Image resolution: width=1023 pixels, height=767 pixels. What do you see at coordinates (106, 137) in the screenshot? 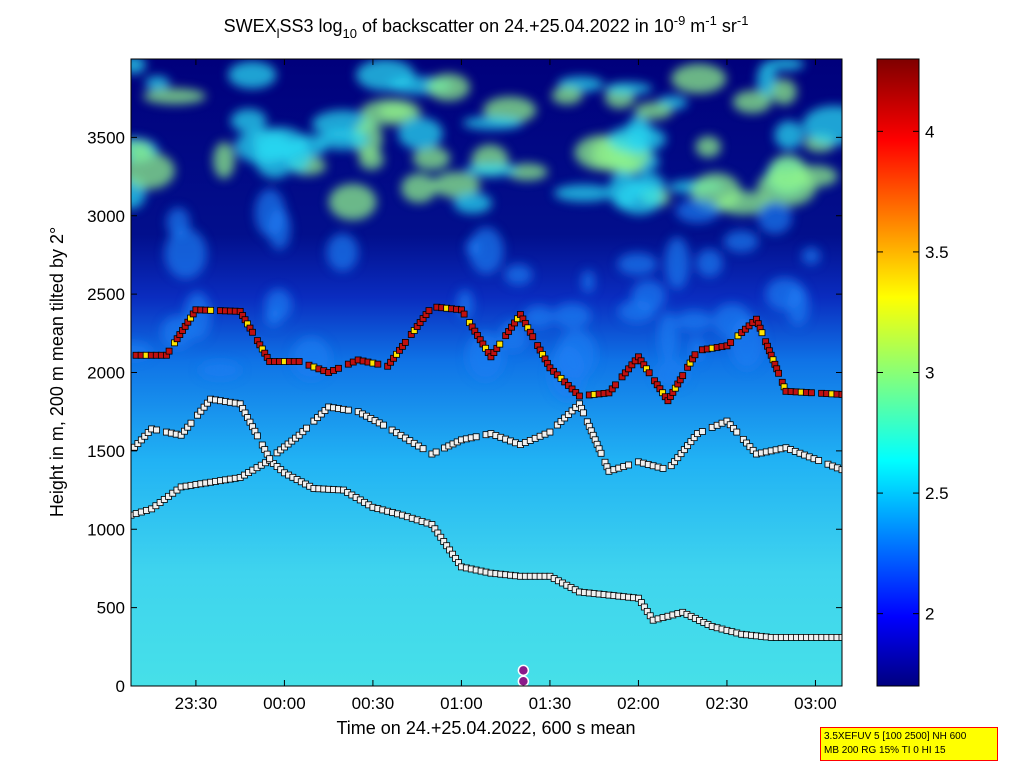
I see `y-tick-label: 3500` at bounding box center [106, 137].